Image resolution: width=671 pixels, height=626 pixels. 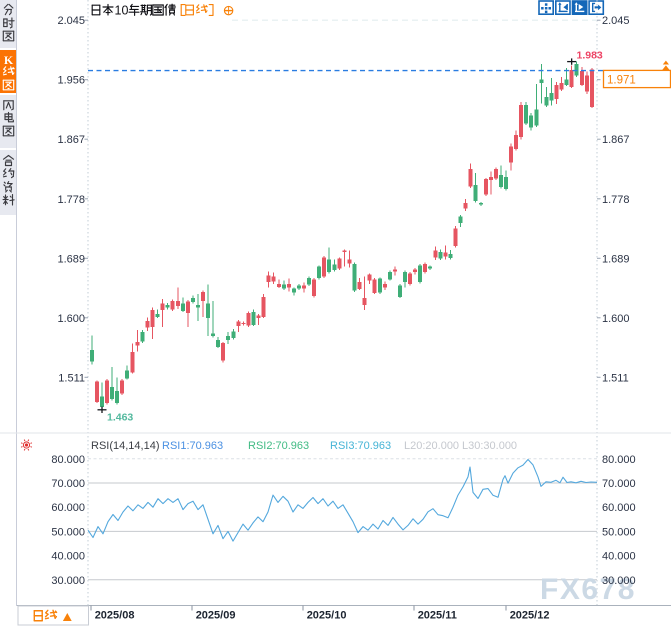 I want to click on svg-text: 2025/08, so click(x=115, y=616).